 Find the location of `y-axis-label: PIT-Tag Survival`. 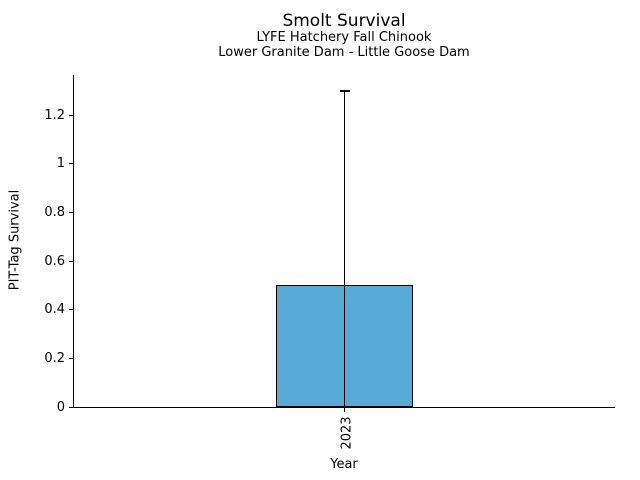

y-axis-label: PIT-Tag Survival is located at coordinates (15, 240).